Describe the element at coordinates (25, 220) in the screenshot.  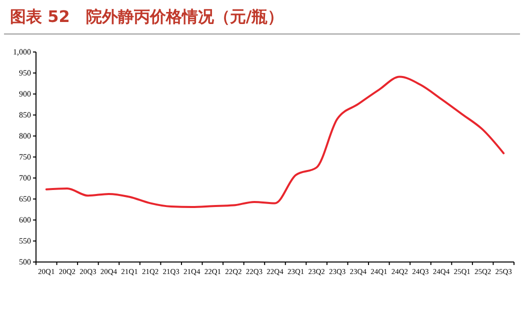
I see `y-tick-label: 600` at that location.